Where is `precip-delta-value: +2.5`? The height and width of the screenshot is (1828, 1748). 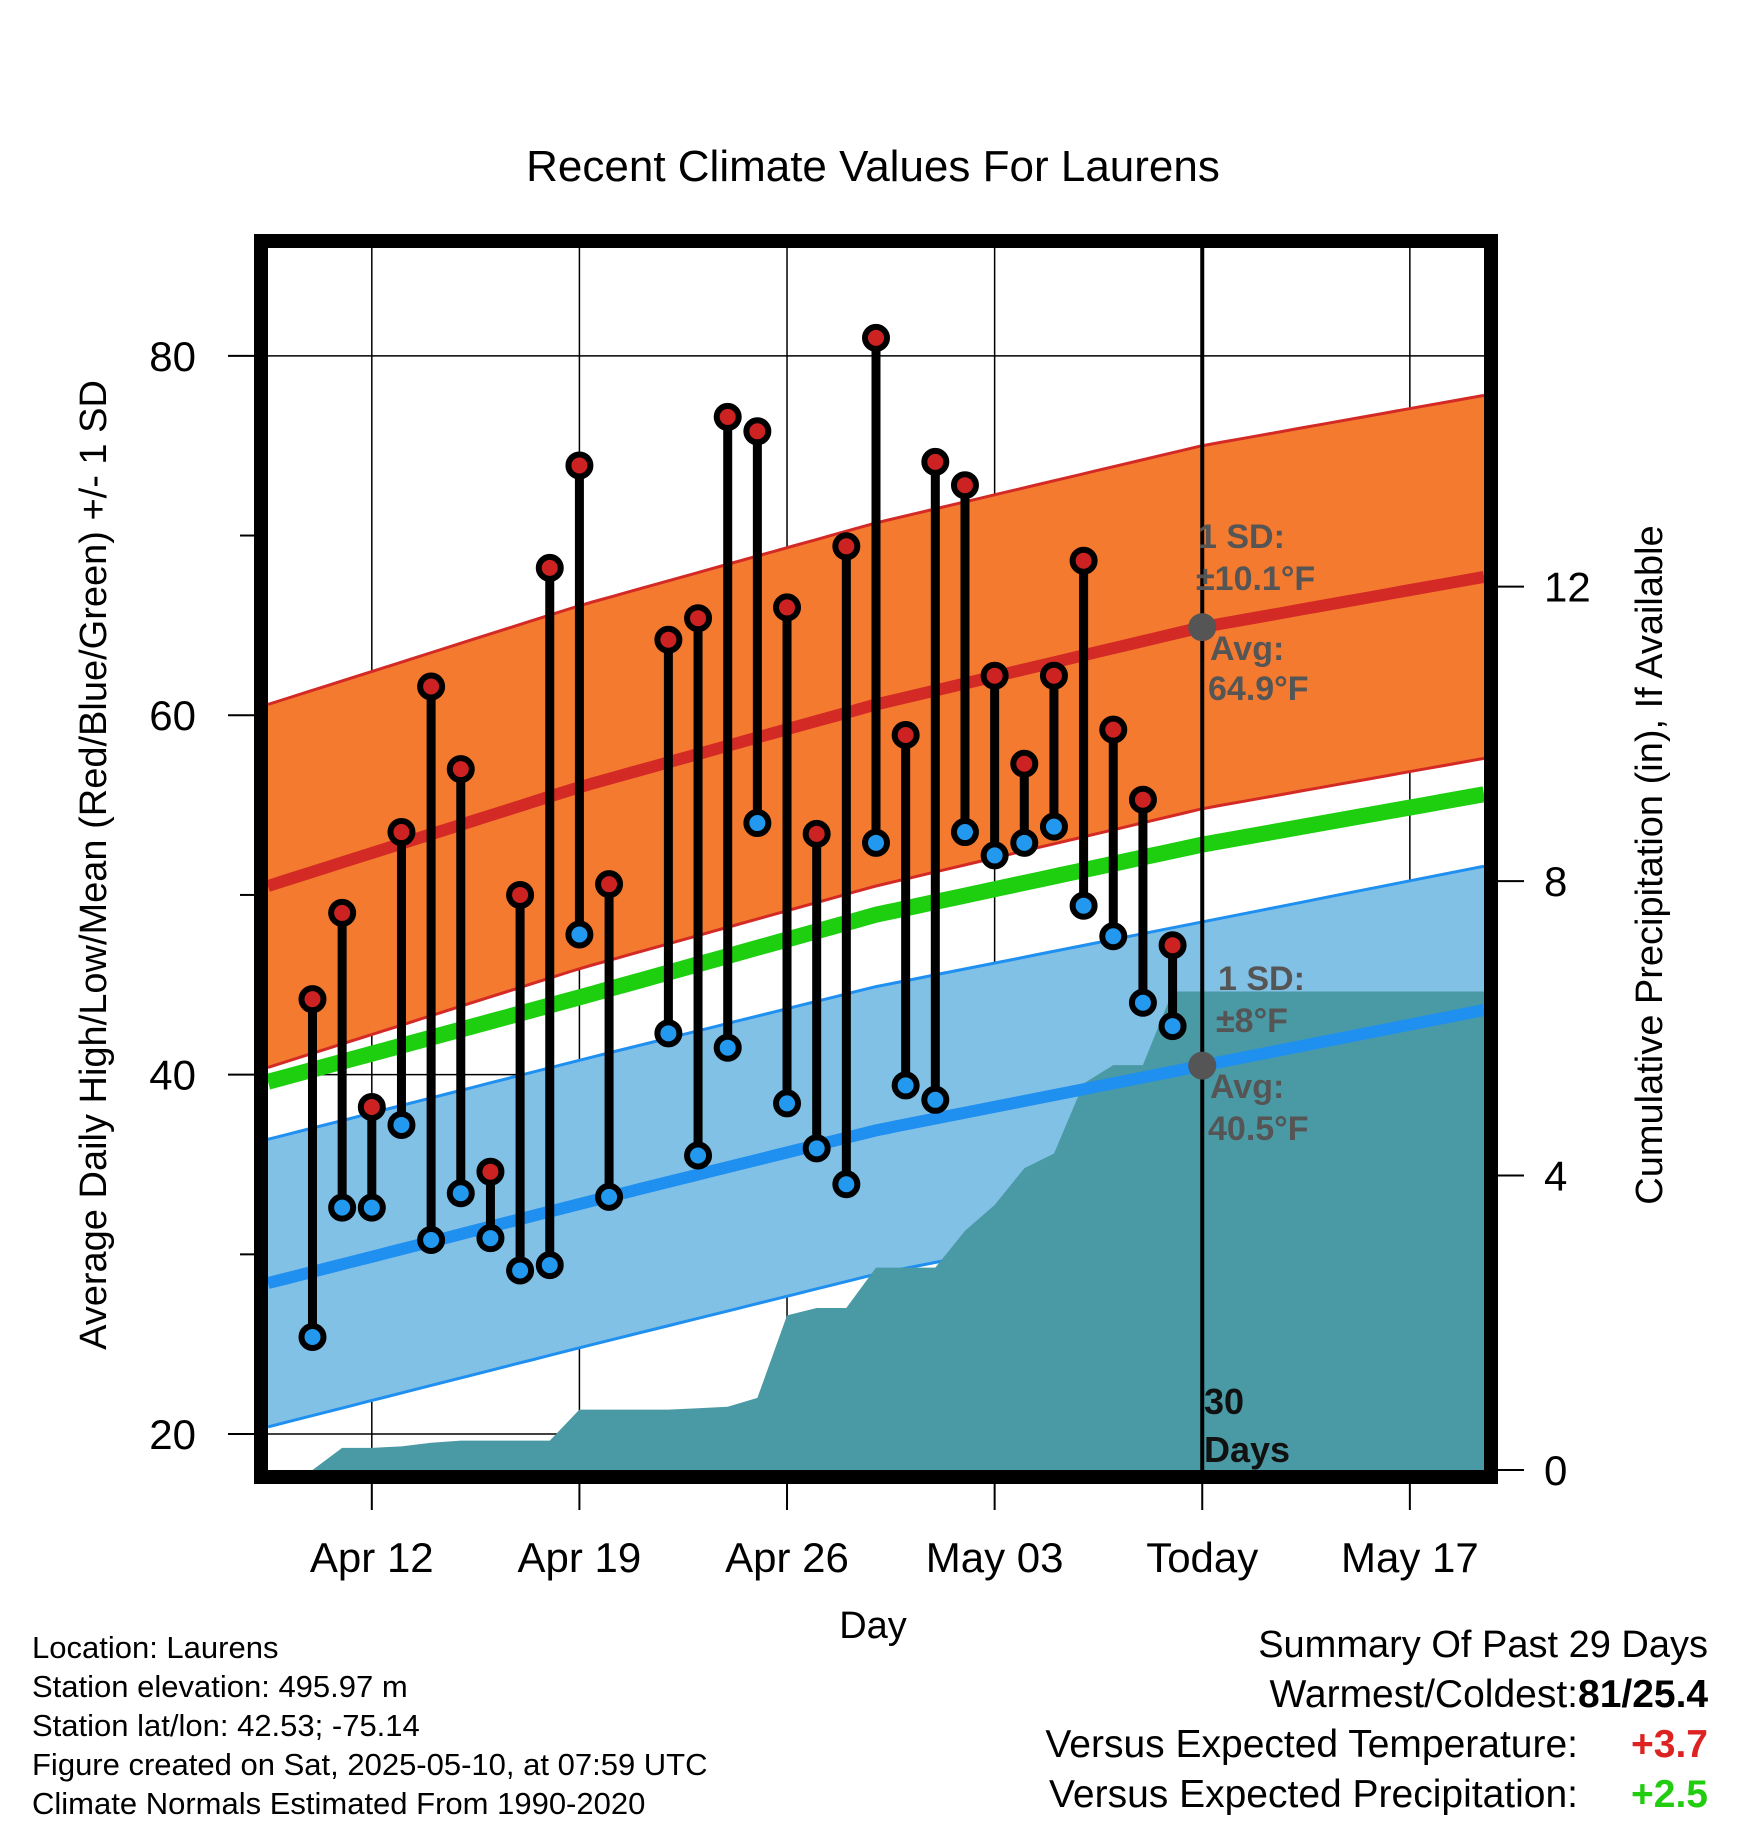
precip-delta-value: +2.5 is located at coordinates (1669, 1794).